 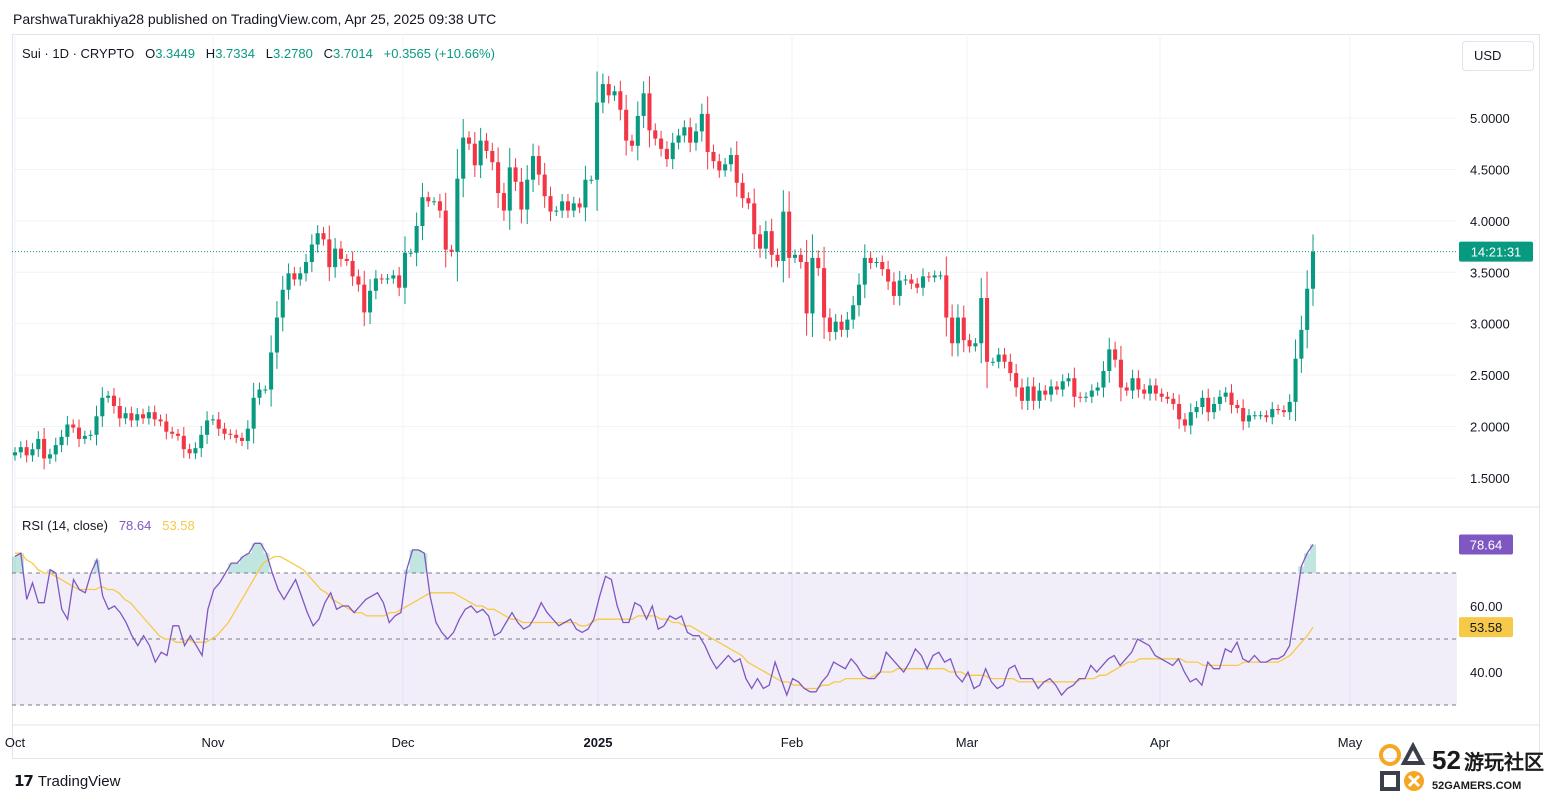 I want to click on rsi-ma-legend-value: 53.58, so click(x=178, y=525).